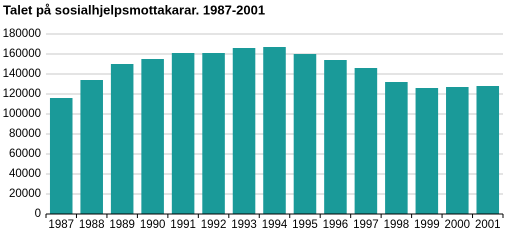 Image resolution: width=507 pixels, height=241 pixels. Describe the element at coordinates (336, 225) in the screenshot. I see `x-tick-label: 1996` at that location.